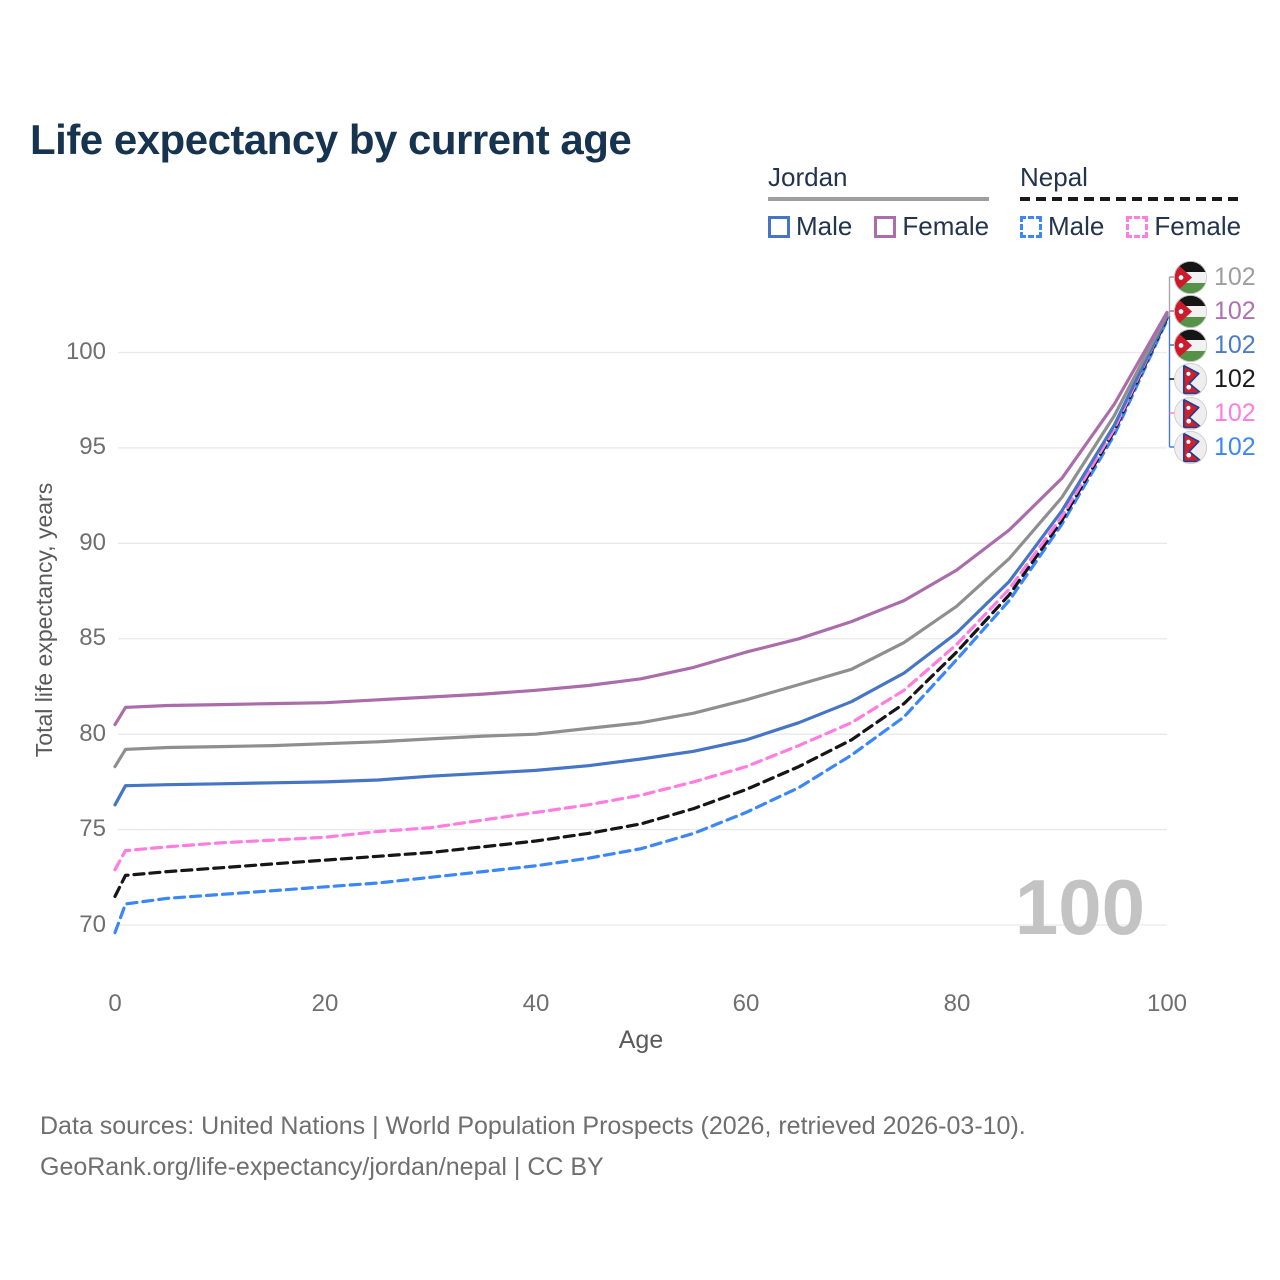  I want to click on y-tick: 95, so click(92, 446).